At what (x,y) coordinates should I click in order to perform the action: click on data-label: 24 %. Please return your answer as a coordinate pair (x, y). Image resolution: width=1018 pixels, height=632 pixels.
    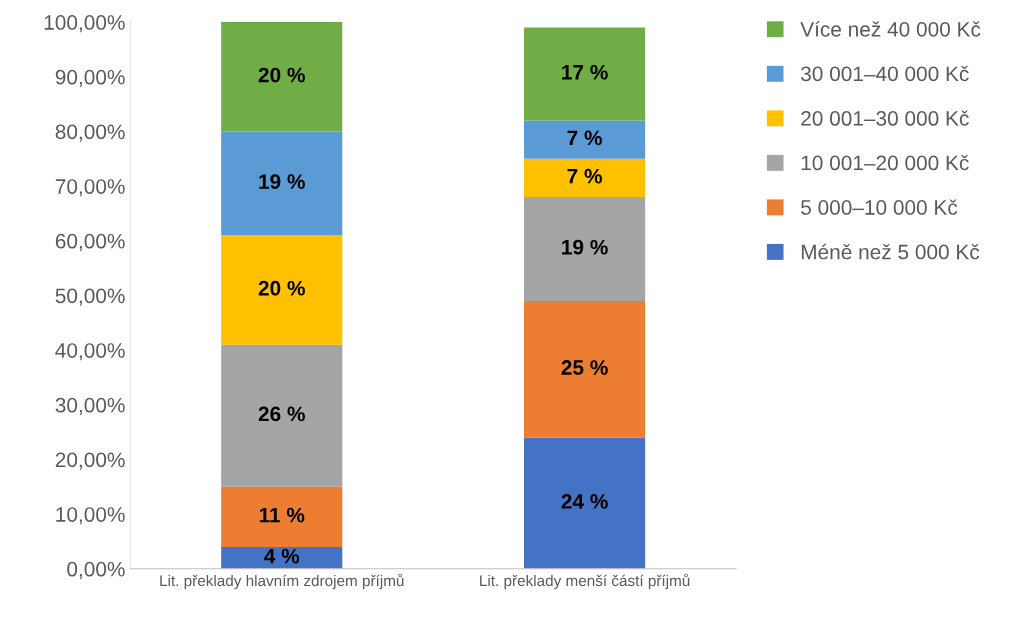
    Looking at the image, I should click on (584, 501).